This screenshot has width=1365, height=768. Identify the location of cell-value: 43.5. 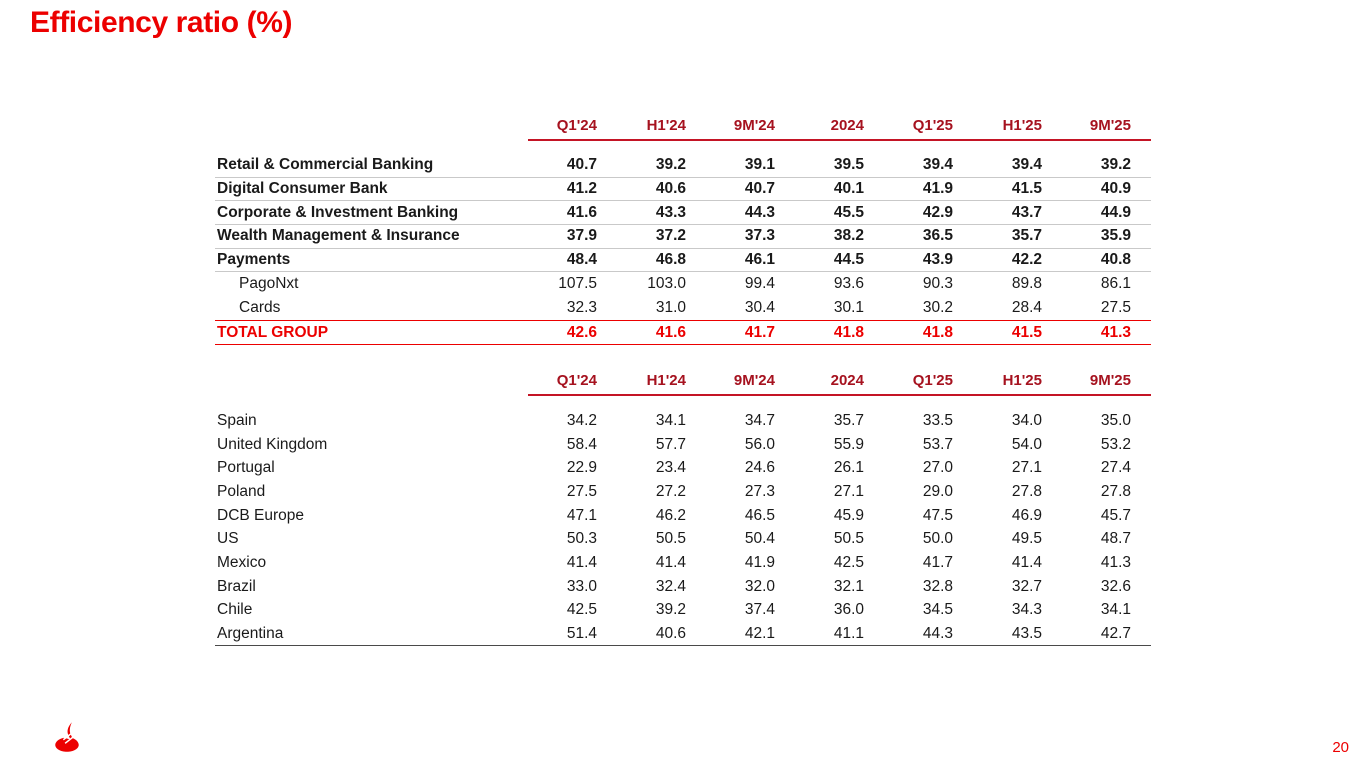
(1026, 633).